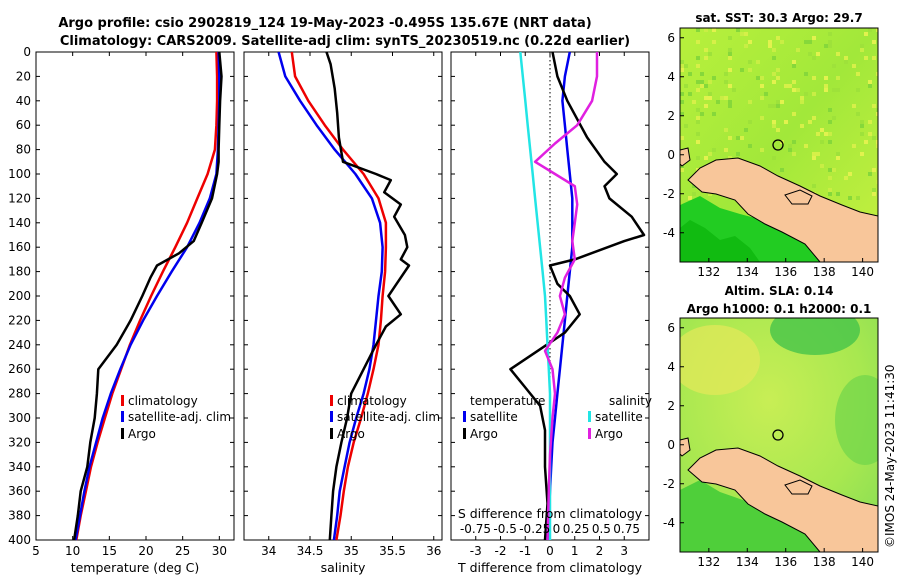  Describe the element at coordinates (507, 401) in the screenshot. I see `diff-legend-temperature-title: temperature` at that location.